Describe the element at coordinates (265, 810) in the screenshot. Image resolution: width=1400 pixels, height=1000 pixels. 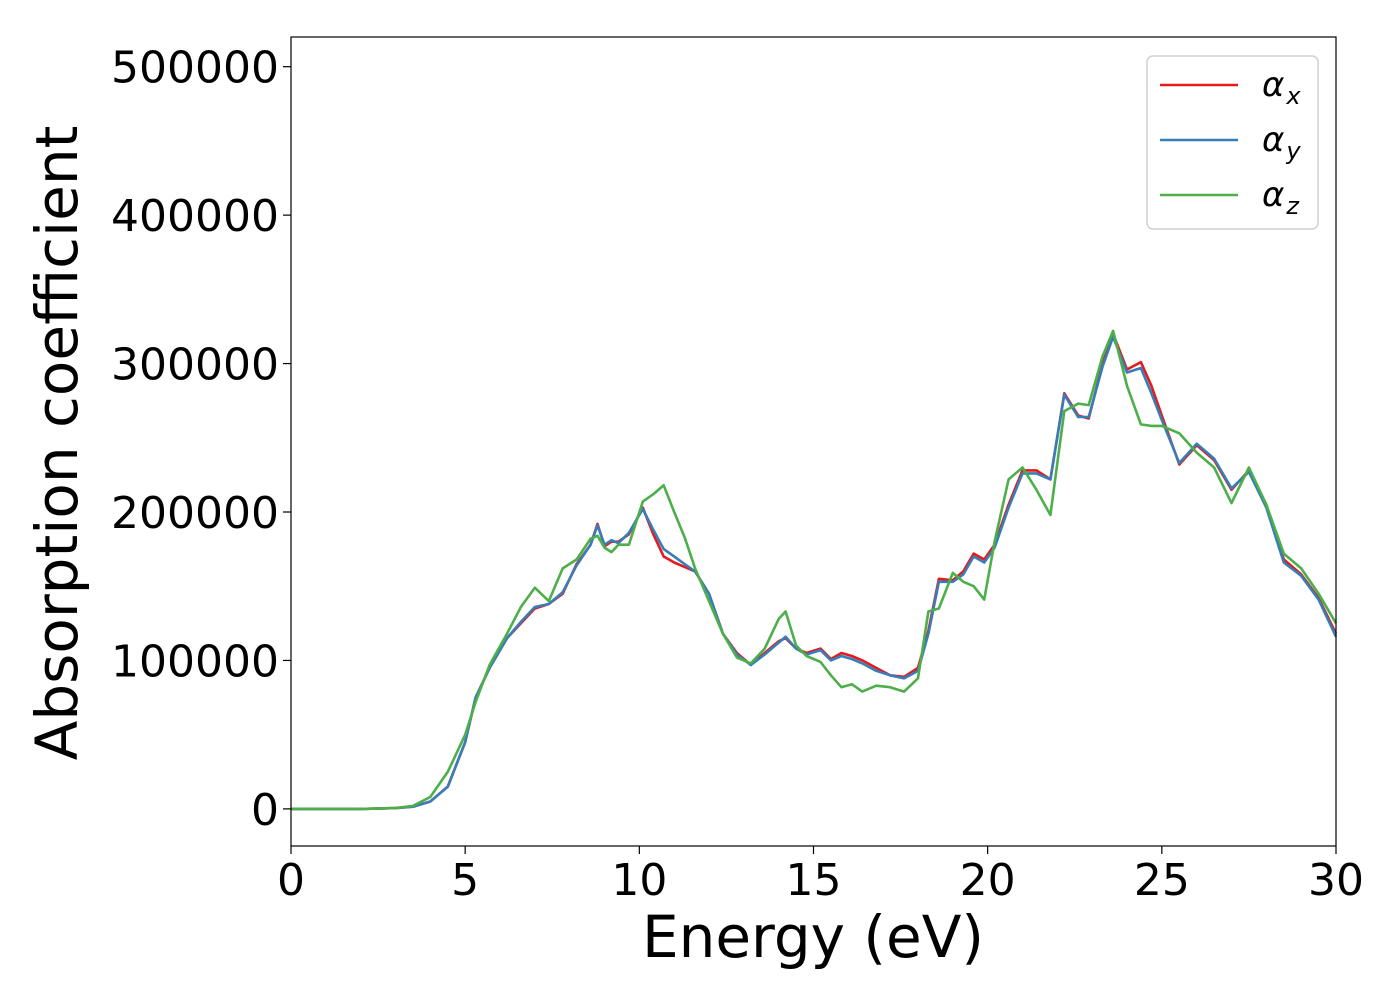
I see `y-tick-label: 0` at that location.